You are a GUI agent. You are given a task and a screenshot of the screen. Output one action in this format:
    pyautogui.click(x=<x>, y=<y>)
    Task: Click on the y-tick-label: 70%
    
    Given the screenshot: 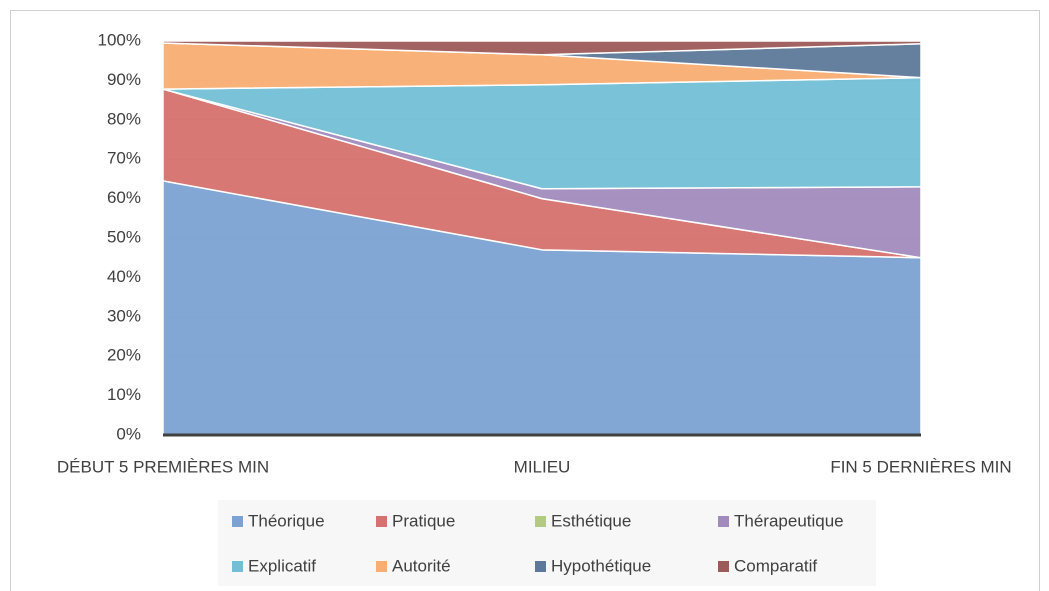 What is the action you would take?
    pyautogui.click(x=124, y=158)
    